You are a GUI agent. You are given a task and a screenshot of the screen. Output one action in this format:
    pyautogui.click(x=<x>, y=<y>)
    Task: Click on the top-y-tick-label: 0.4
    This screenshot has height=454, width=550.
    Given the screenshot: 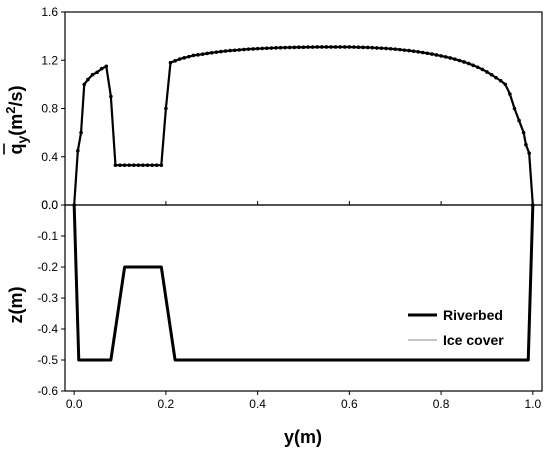 What is the action you would take?
    pyautogui.click(x=49, y=157)
    